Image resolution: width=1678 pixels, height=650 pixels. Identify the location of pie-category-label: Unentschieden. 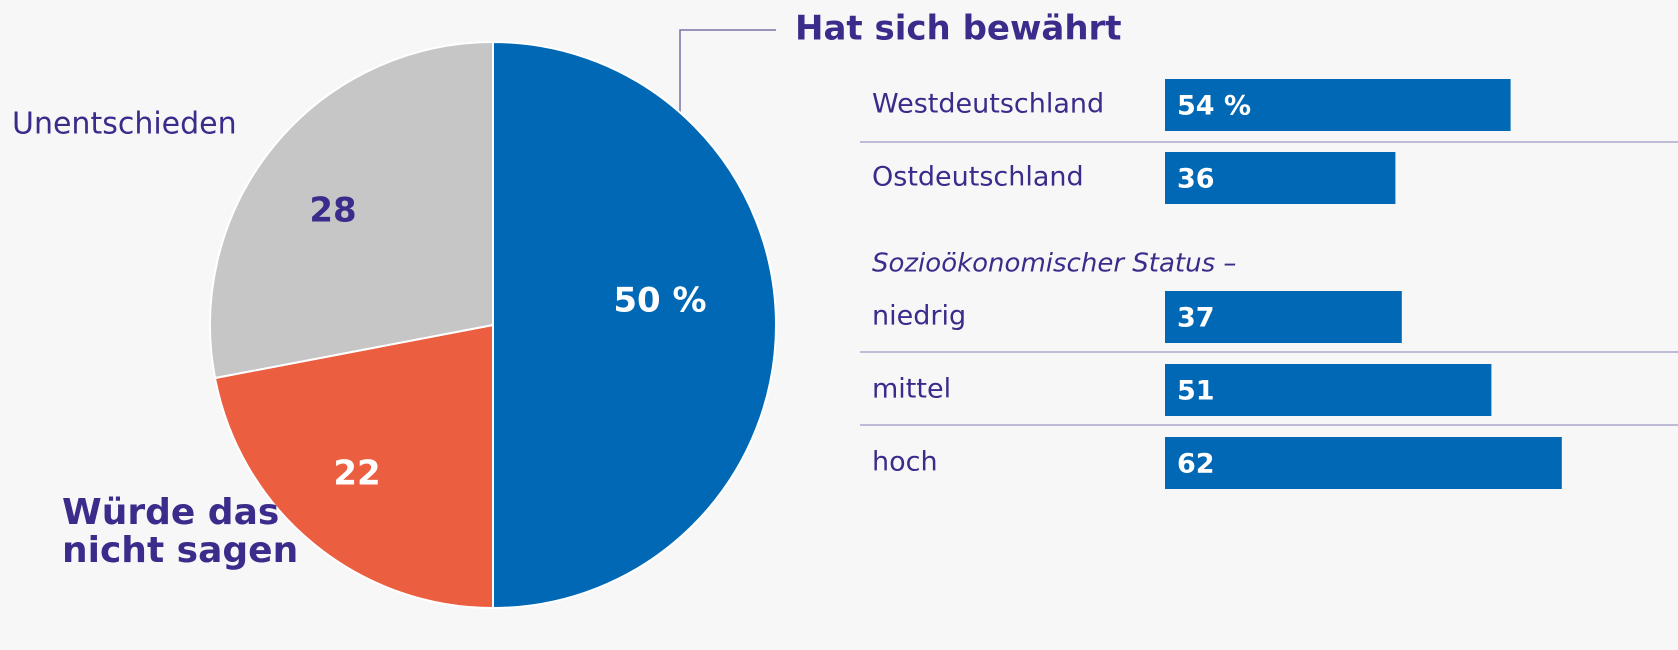
(124, 124).